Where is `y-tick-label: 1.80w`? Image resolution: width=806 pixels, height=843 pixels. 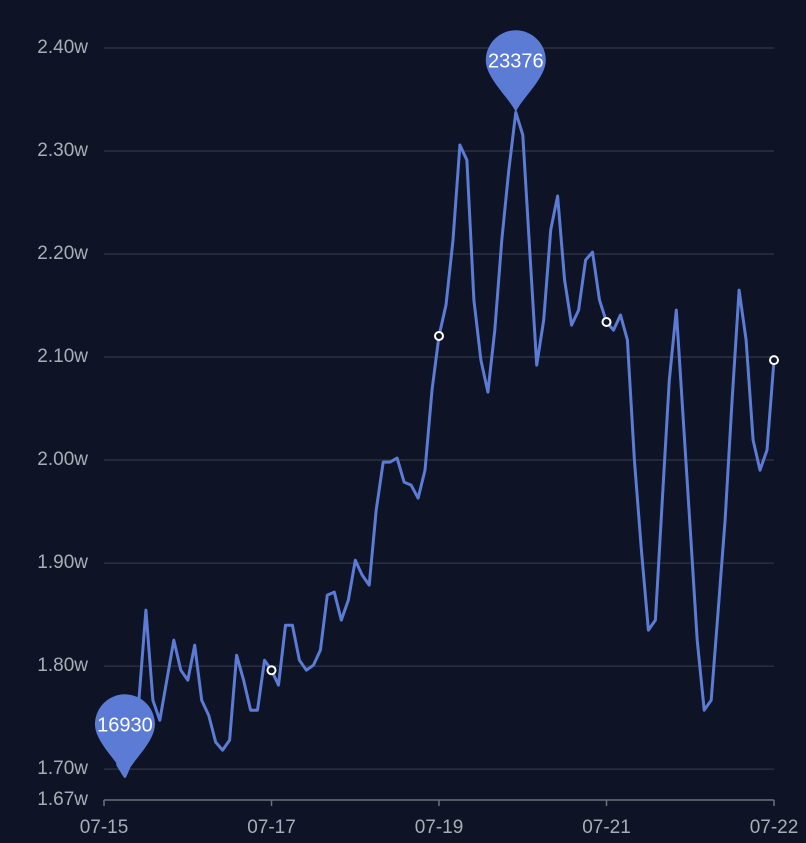
y-tick-label: 1.80w is located at coordinates (62, 665).